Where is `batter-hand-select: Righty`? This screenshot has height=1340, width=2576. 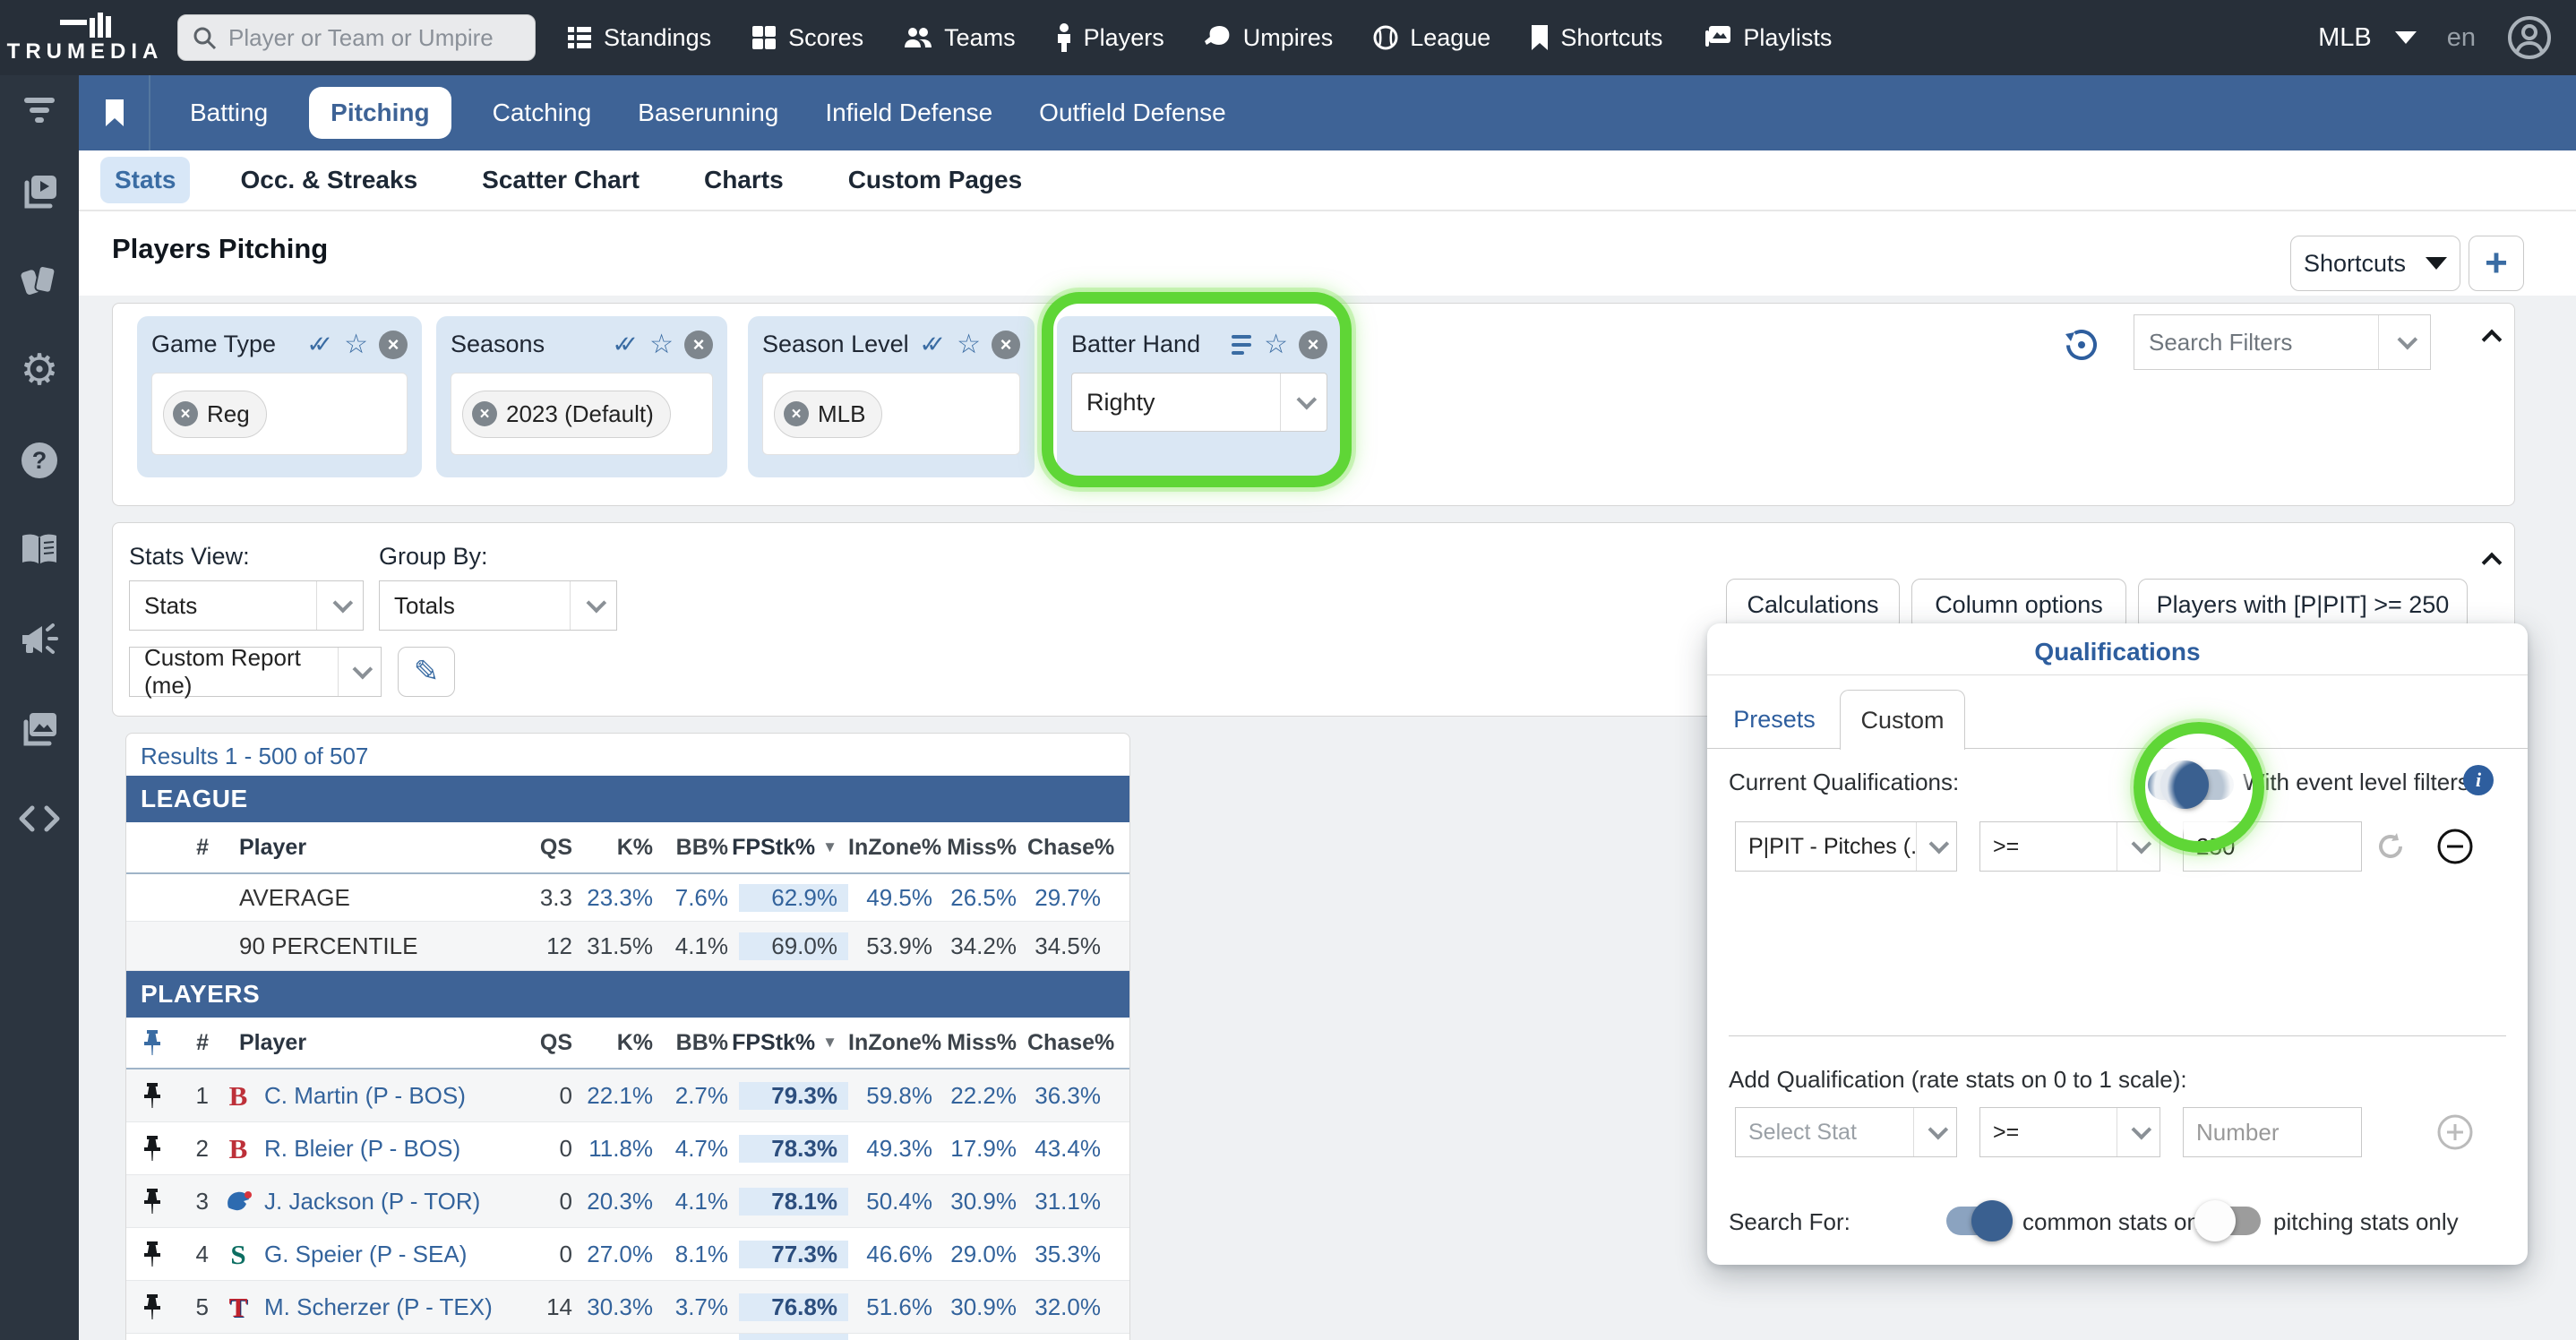 batter-hand-select: Righty is located at coordinates (1199, 402).